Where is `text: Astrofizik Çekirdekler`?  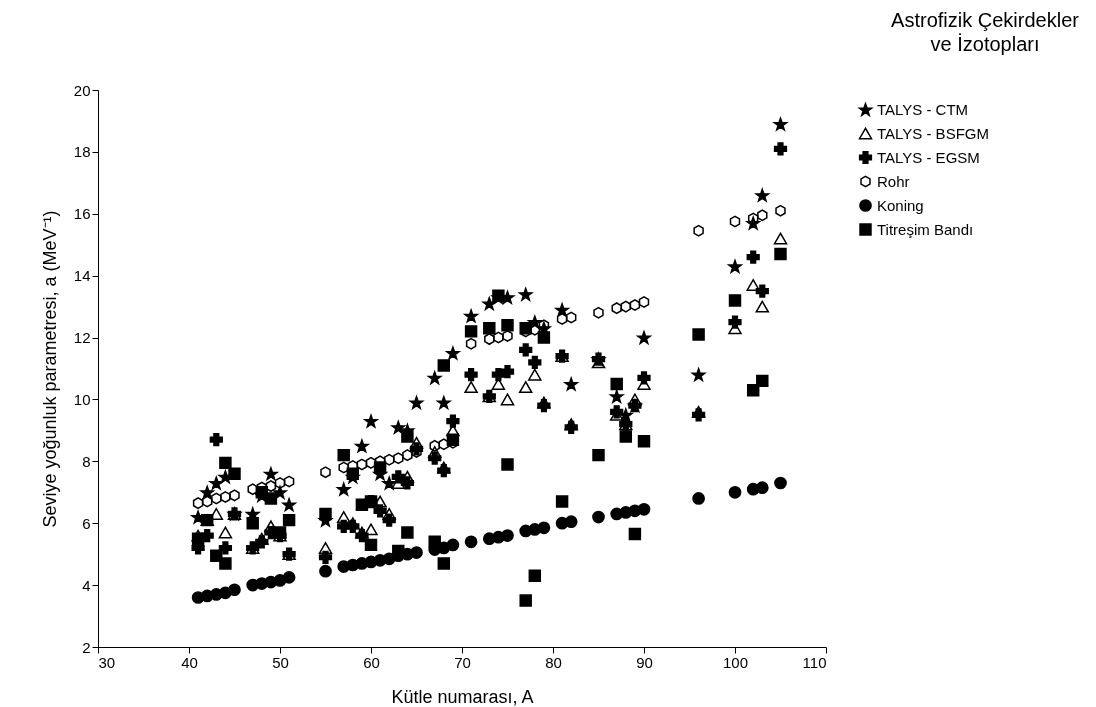 text: Astrofizik Çekirdekler is located at coordinates (985, 20).